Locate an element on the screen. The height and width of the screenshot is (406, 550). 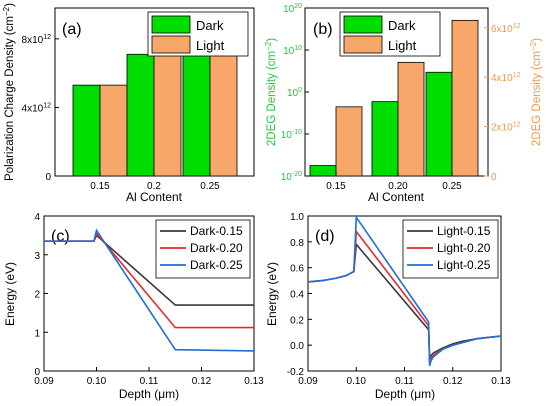
panel-a-y-tick-label-base: 0 is located at coordinates (48, 177).